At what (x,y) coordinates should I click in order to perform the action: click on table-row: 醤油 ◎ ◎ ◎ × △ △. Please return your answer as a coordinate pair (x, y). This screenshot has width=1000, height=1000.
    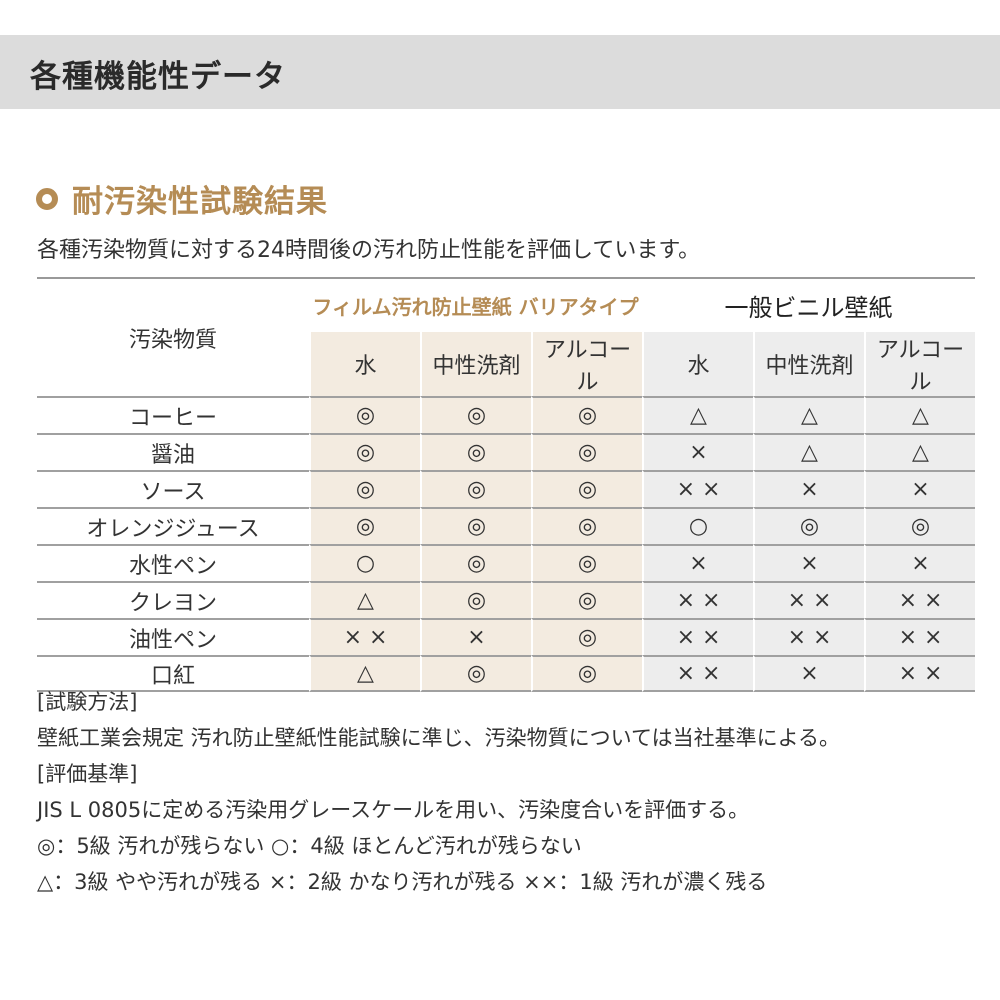
    Looking at the image, I should click on (506, 451).